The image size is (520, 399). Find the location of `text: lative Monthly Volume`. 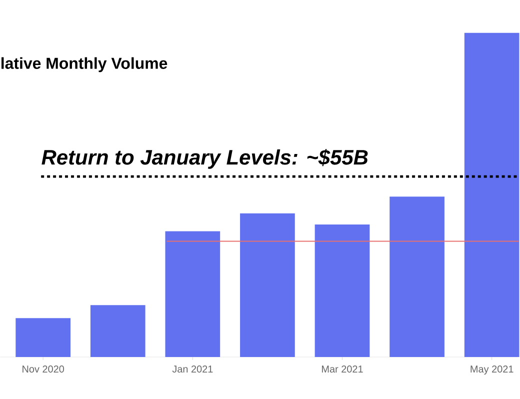

text: lative Monthly Volume is located at coordinates (85, 64).